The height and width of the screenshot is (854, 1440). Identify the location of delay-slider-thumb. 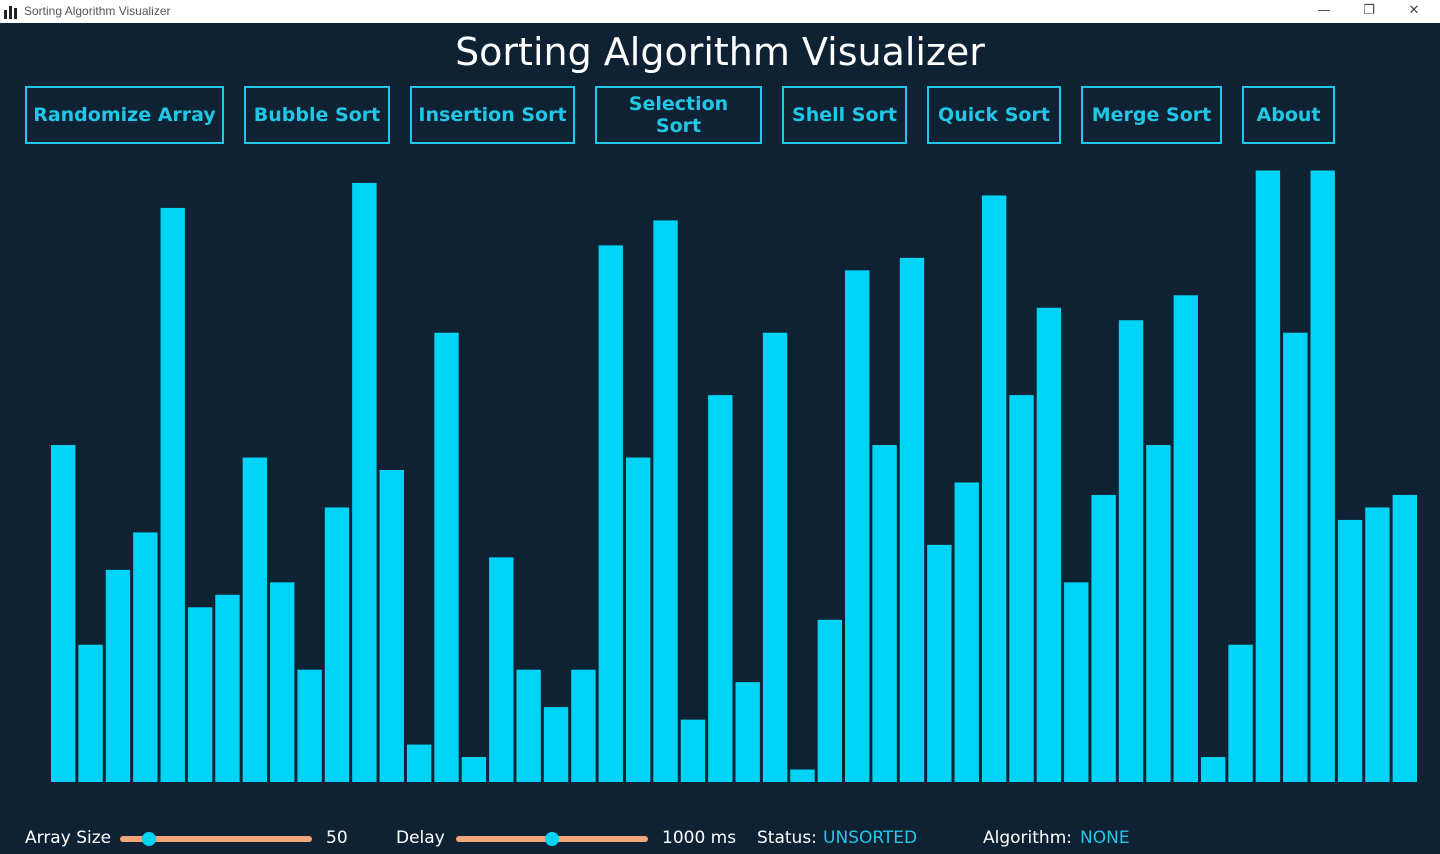
(552, 839).